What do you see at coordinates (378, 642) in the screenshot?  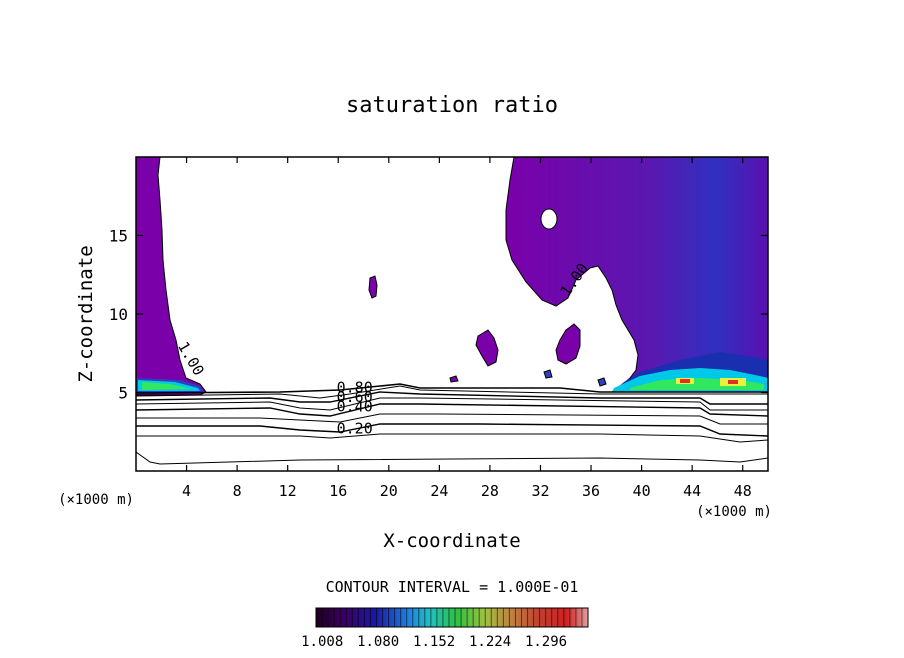 I see `colorbar-tick-label: 1.080` at bounding box center [378, 642].